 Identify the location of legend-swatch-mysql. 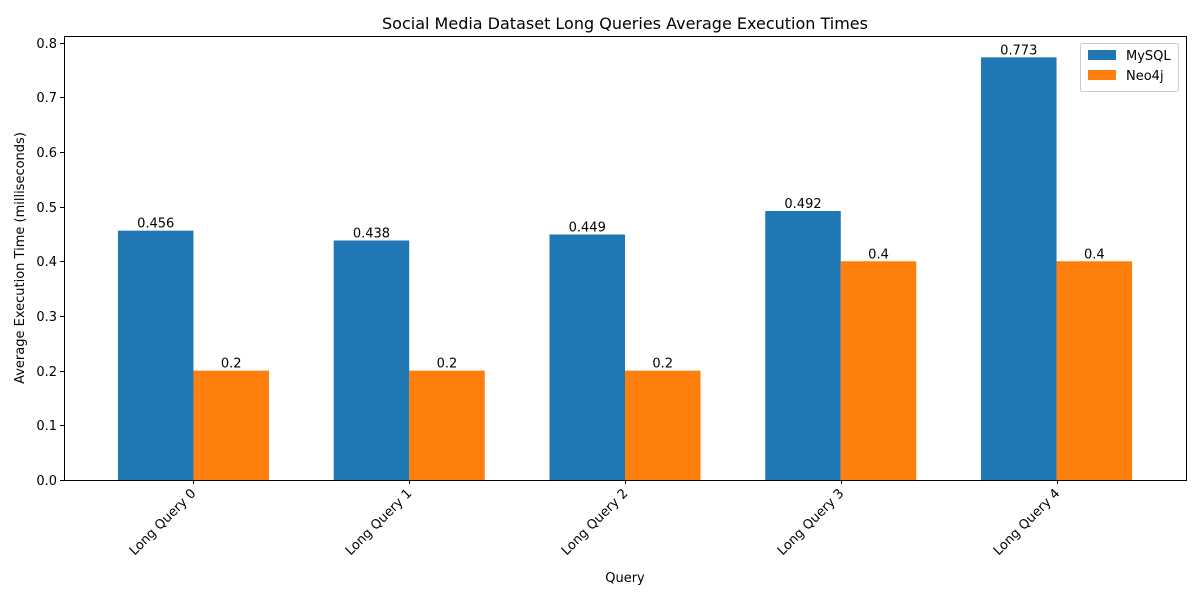
(1102, 55).